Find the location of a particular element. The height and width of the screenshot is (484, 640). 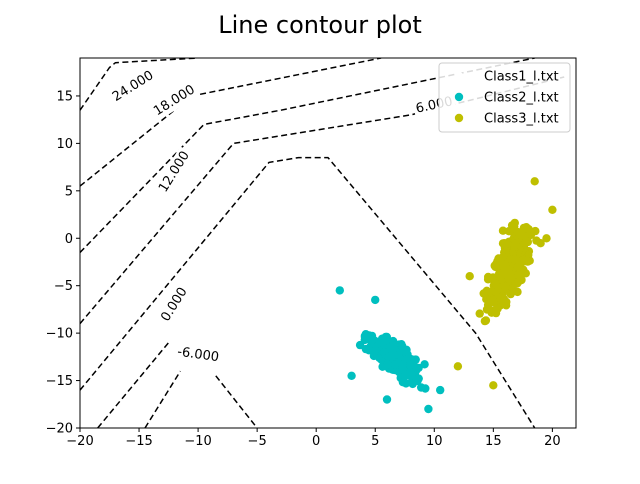

x-tick-label: 5 is located at coordinates (375, 441).